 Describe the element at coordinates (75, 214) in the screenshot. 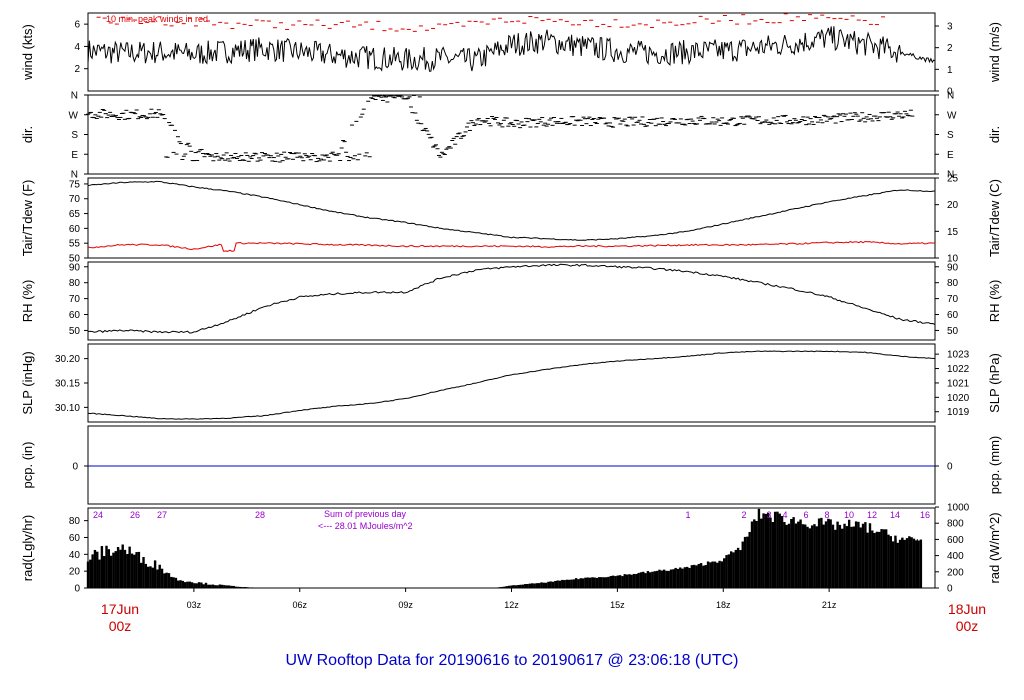

I see `temp-left-label: 65` at that location.